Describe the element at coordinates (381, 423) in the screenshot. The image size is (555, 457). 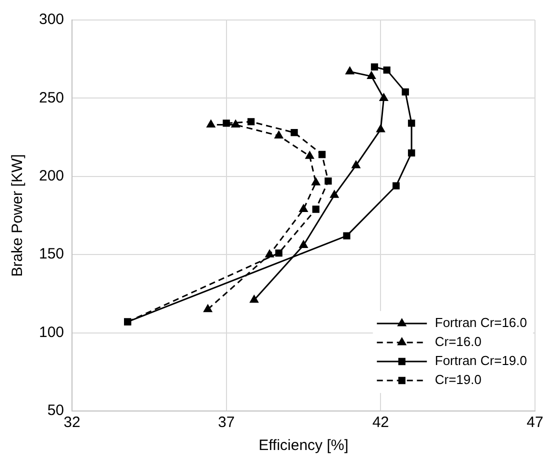
I see `x-tick-label: 42` at that location.